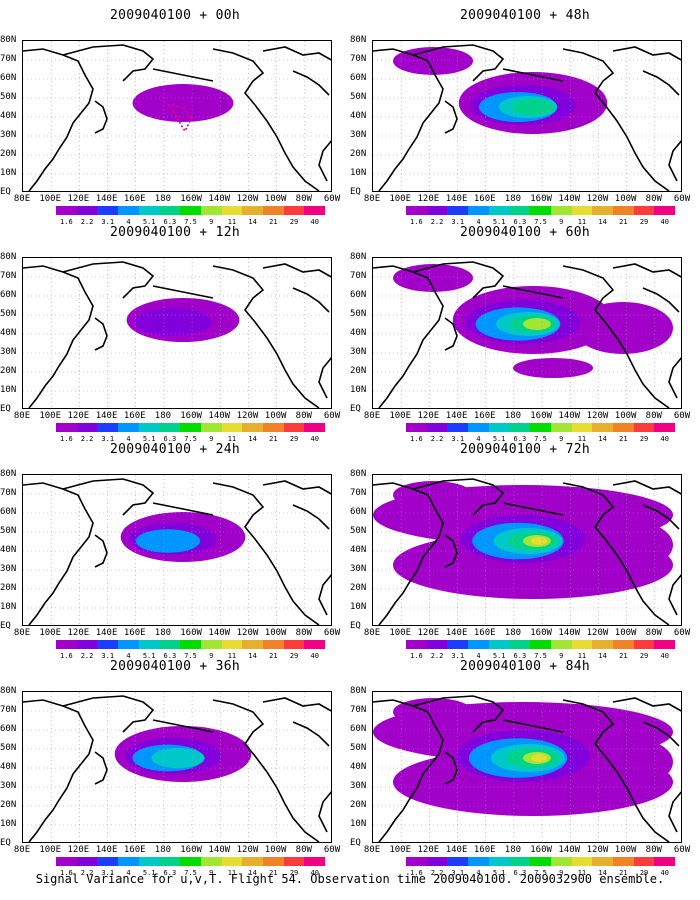 This screenshot has height=900, width=700. I want to click on colorbar-label: 2.2, so click(87, 873).